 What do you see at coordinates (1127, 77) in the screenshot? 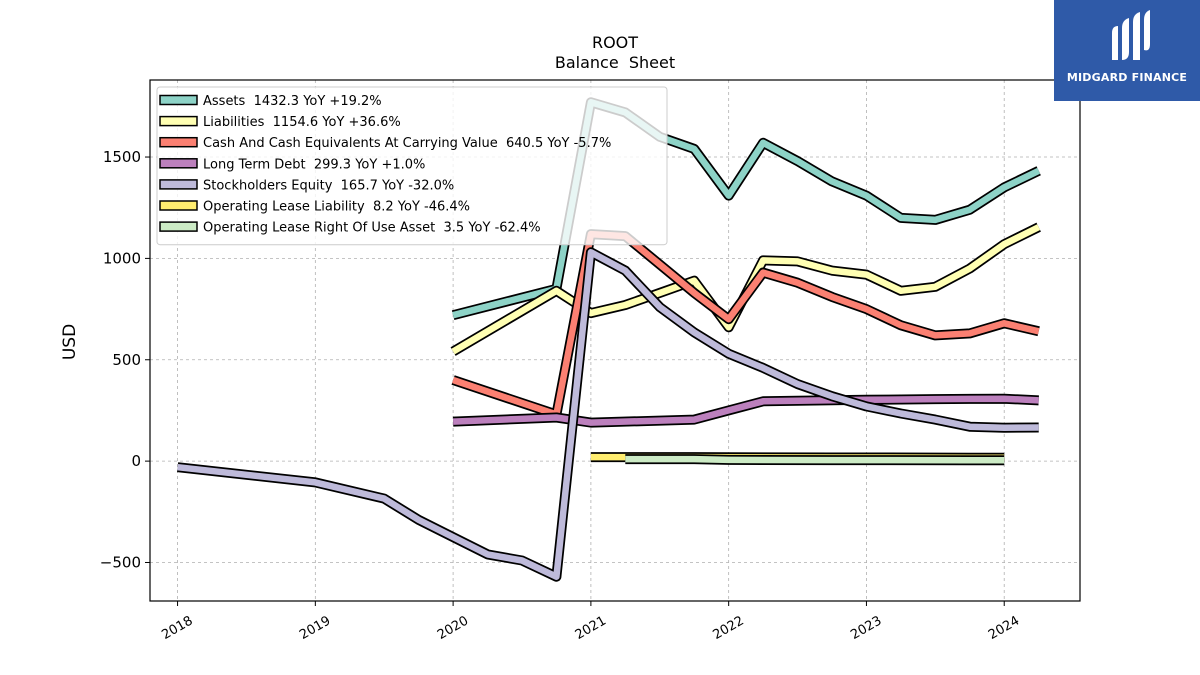
I see `logo-text: MIDGARD FINANCE` at bounding box center [1127, 77].